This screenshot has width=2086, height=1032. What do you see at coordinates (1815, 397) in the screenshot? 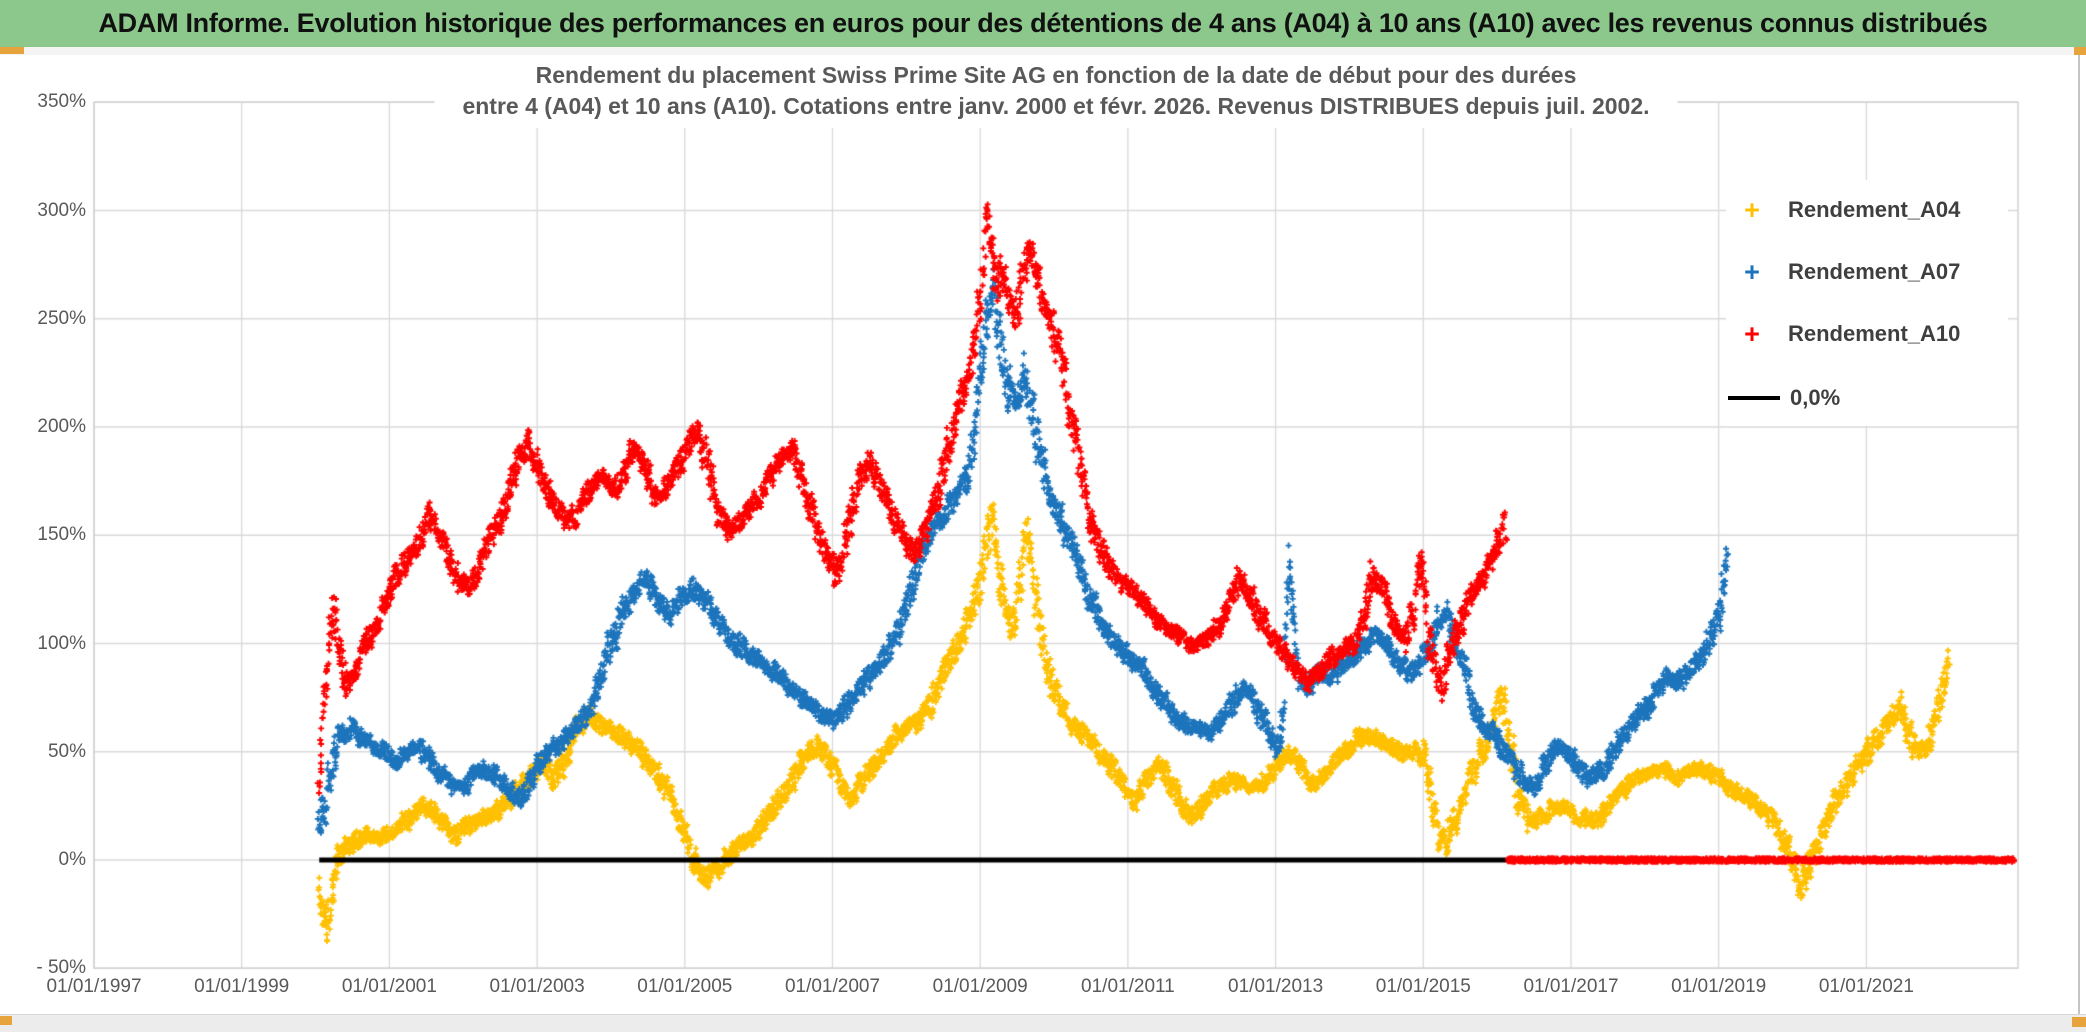
I see `legend-label: 0,0%` at bounding box center [1815, 397].